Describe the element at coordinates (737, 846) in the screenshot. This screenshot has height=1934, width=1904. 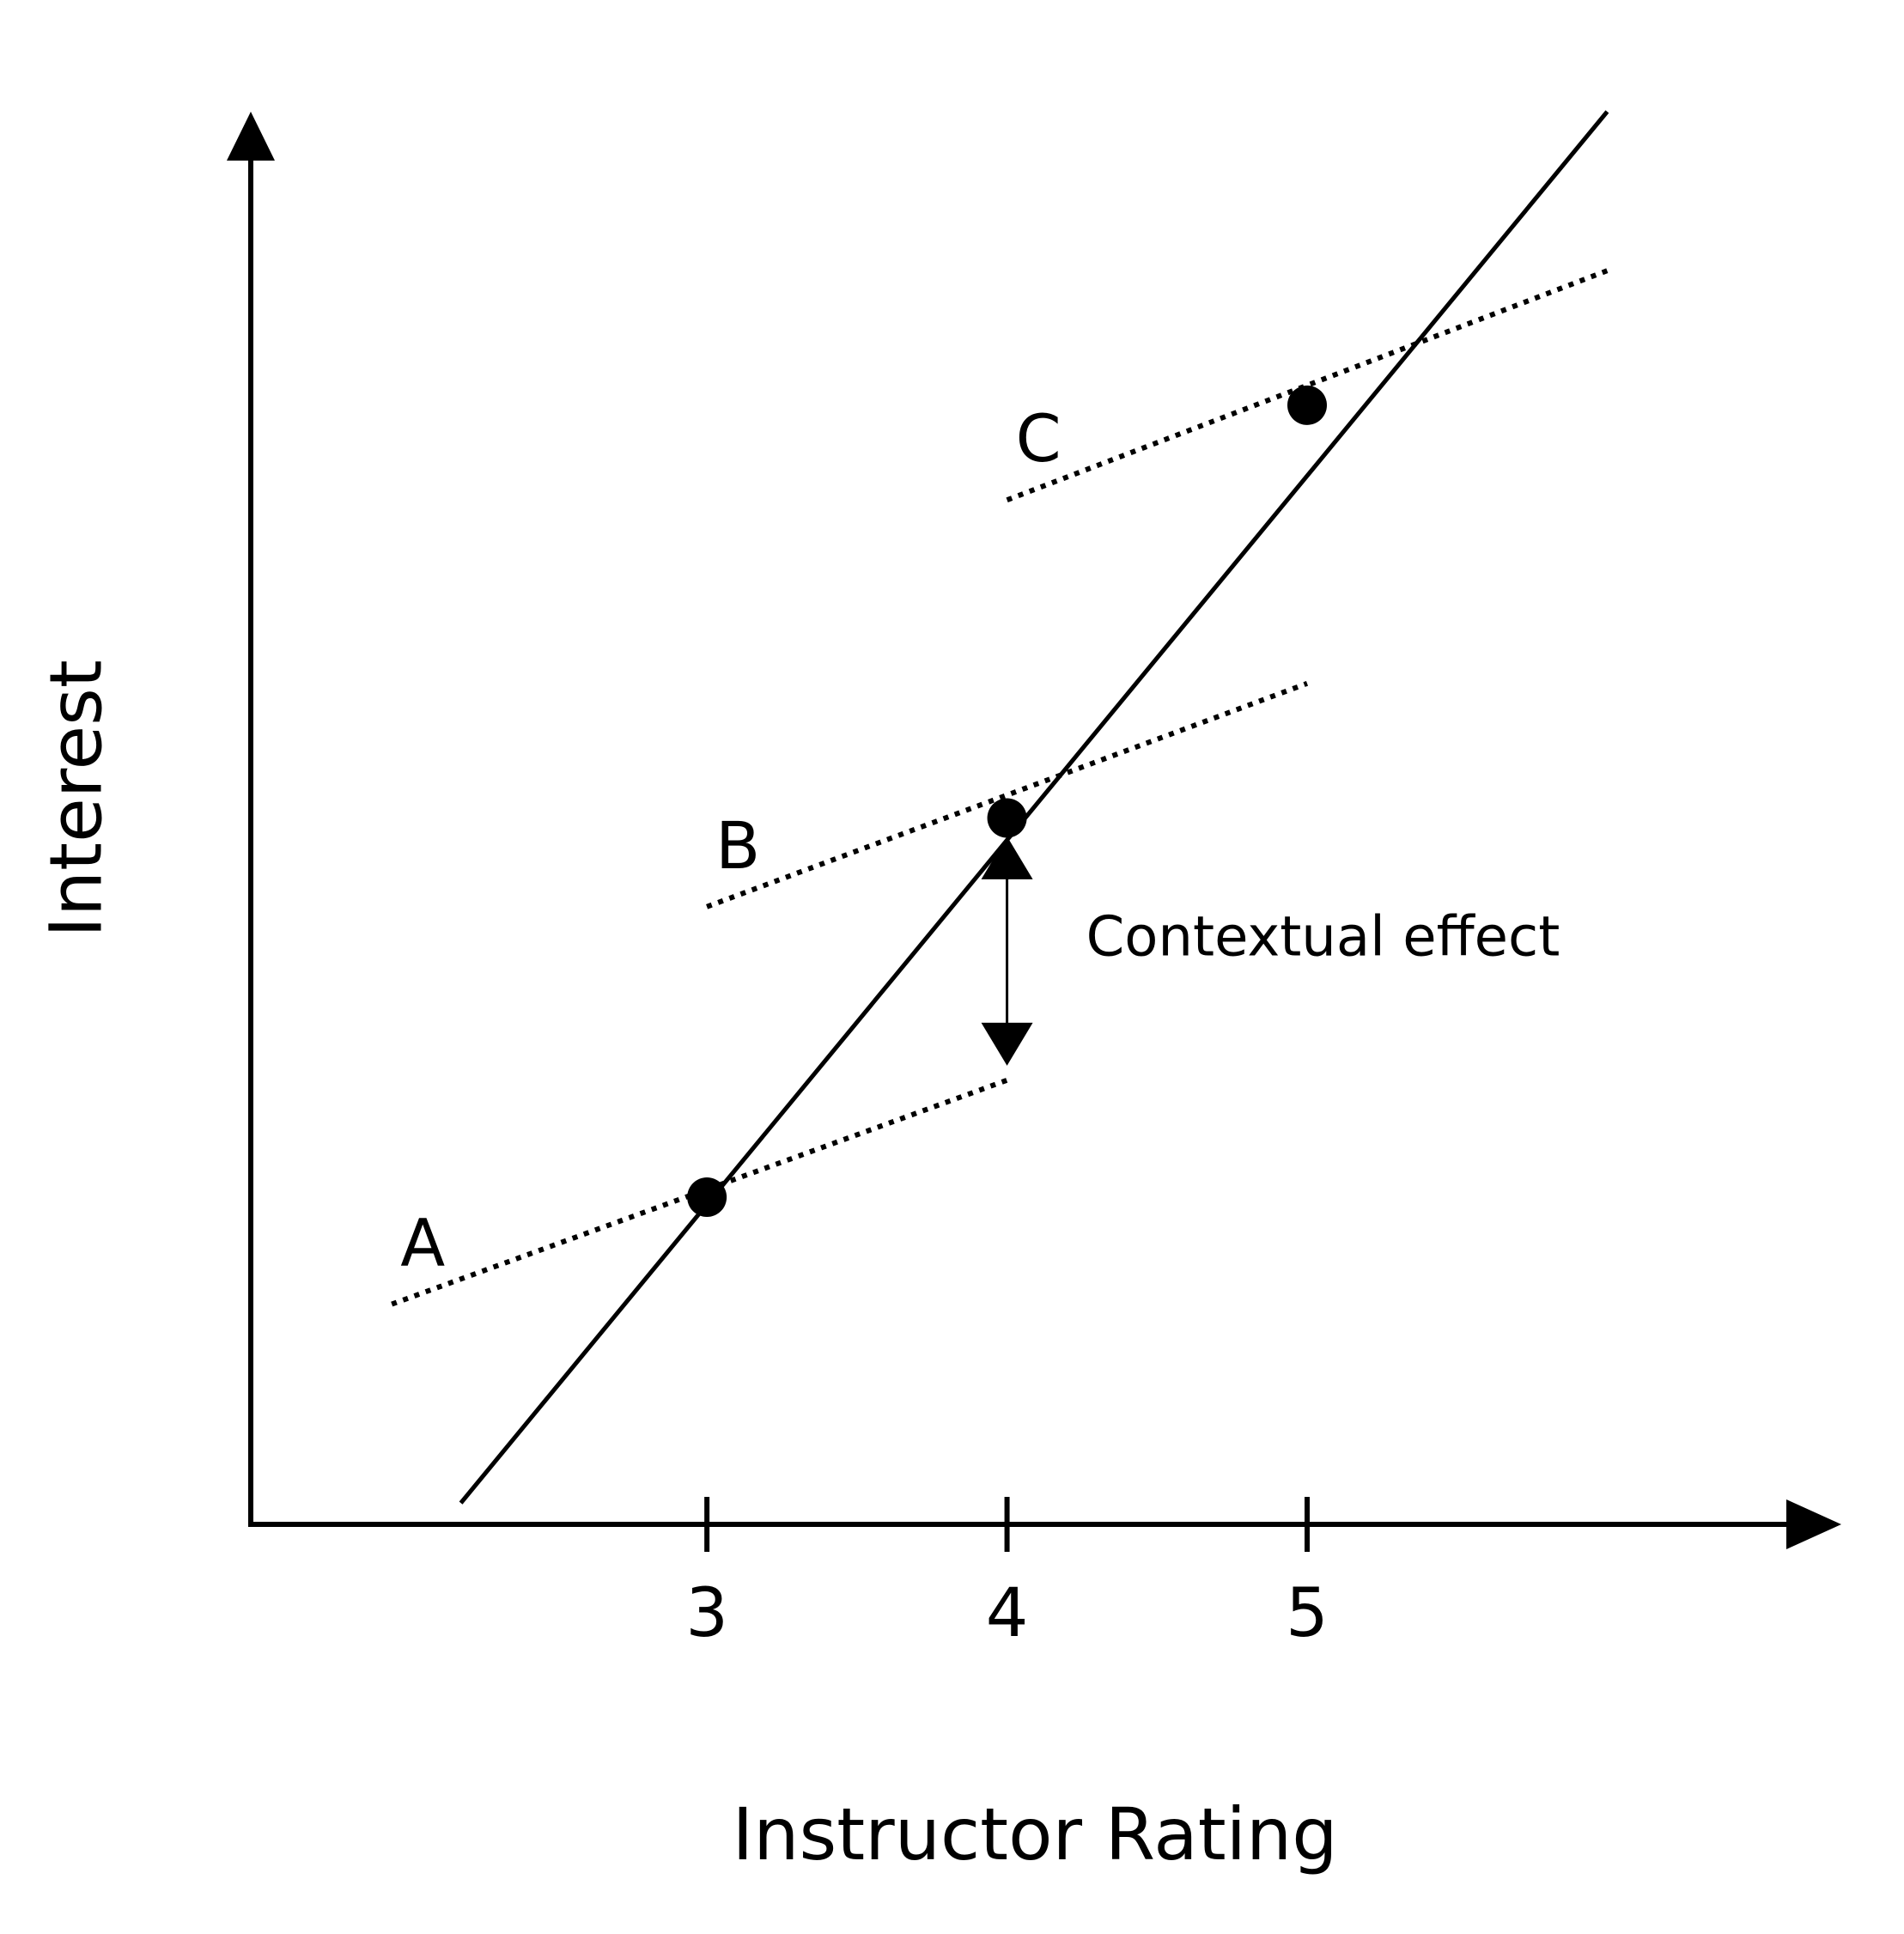
I see `series-label-b: B` at that location.